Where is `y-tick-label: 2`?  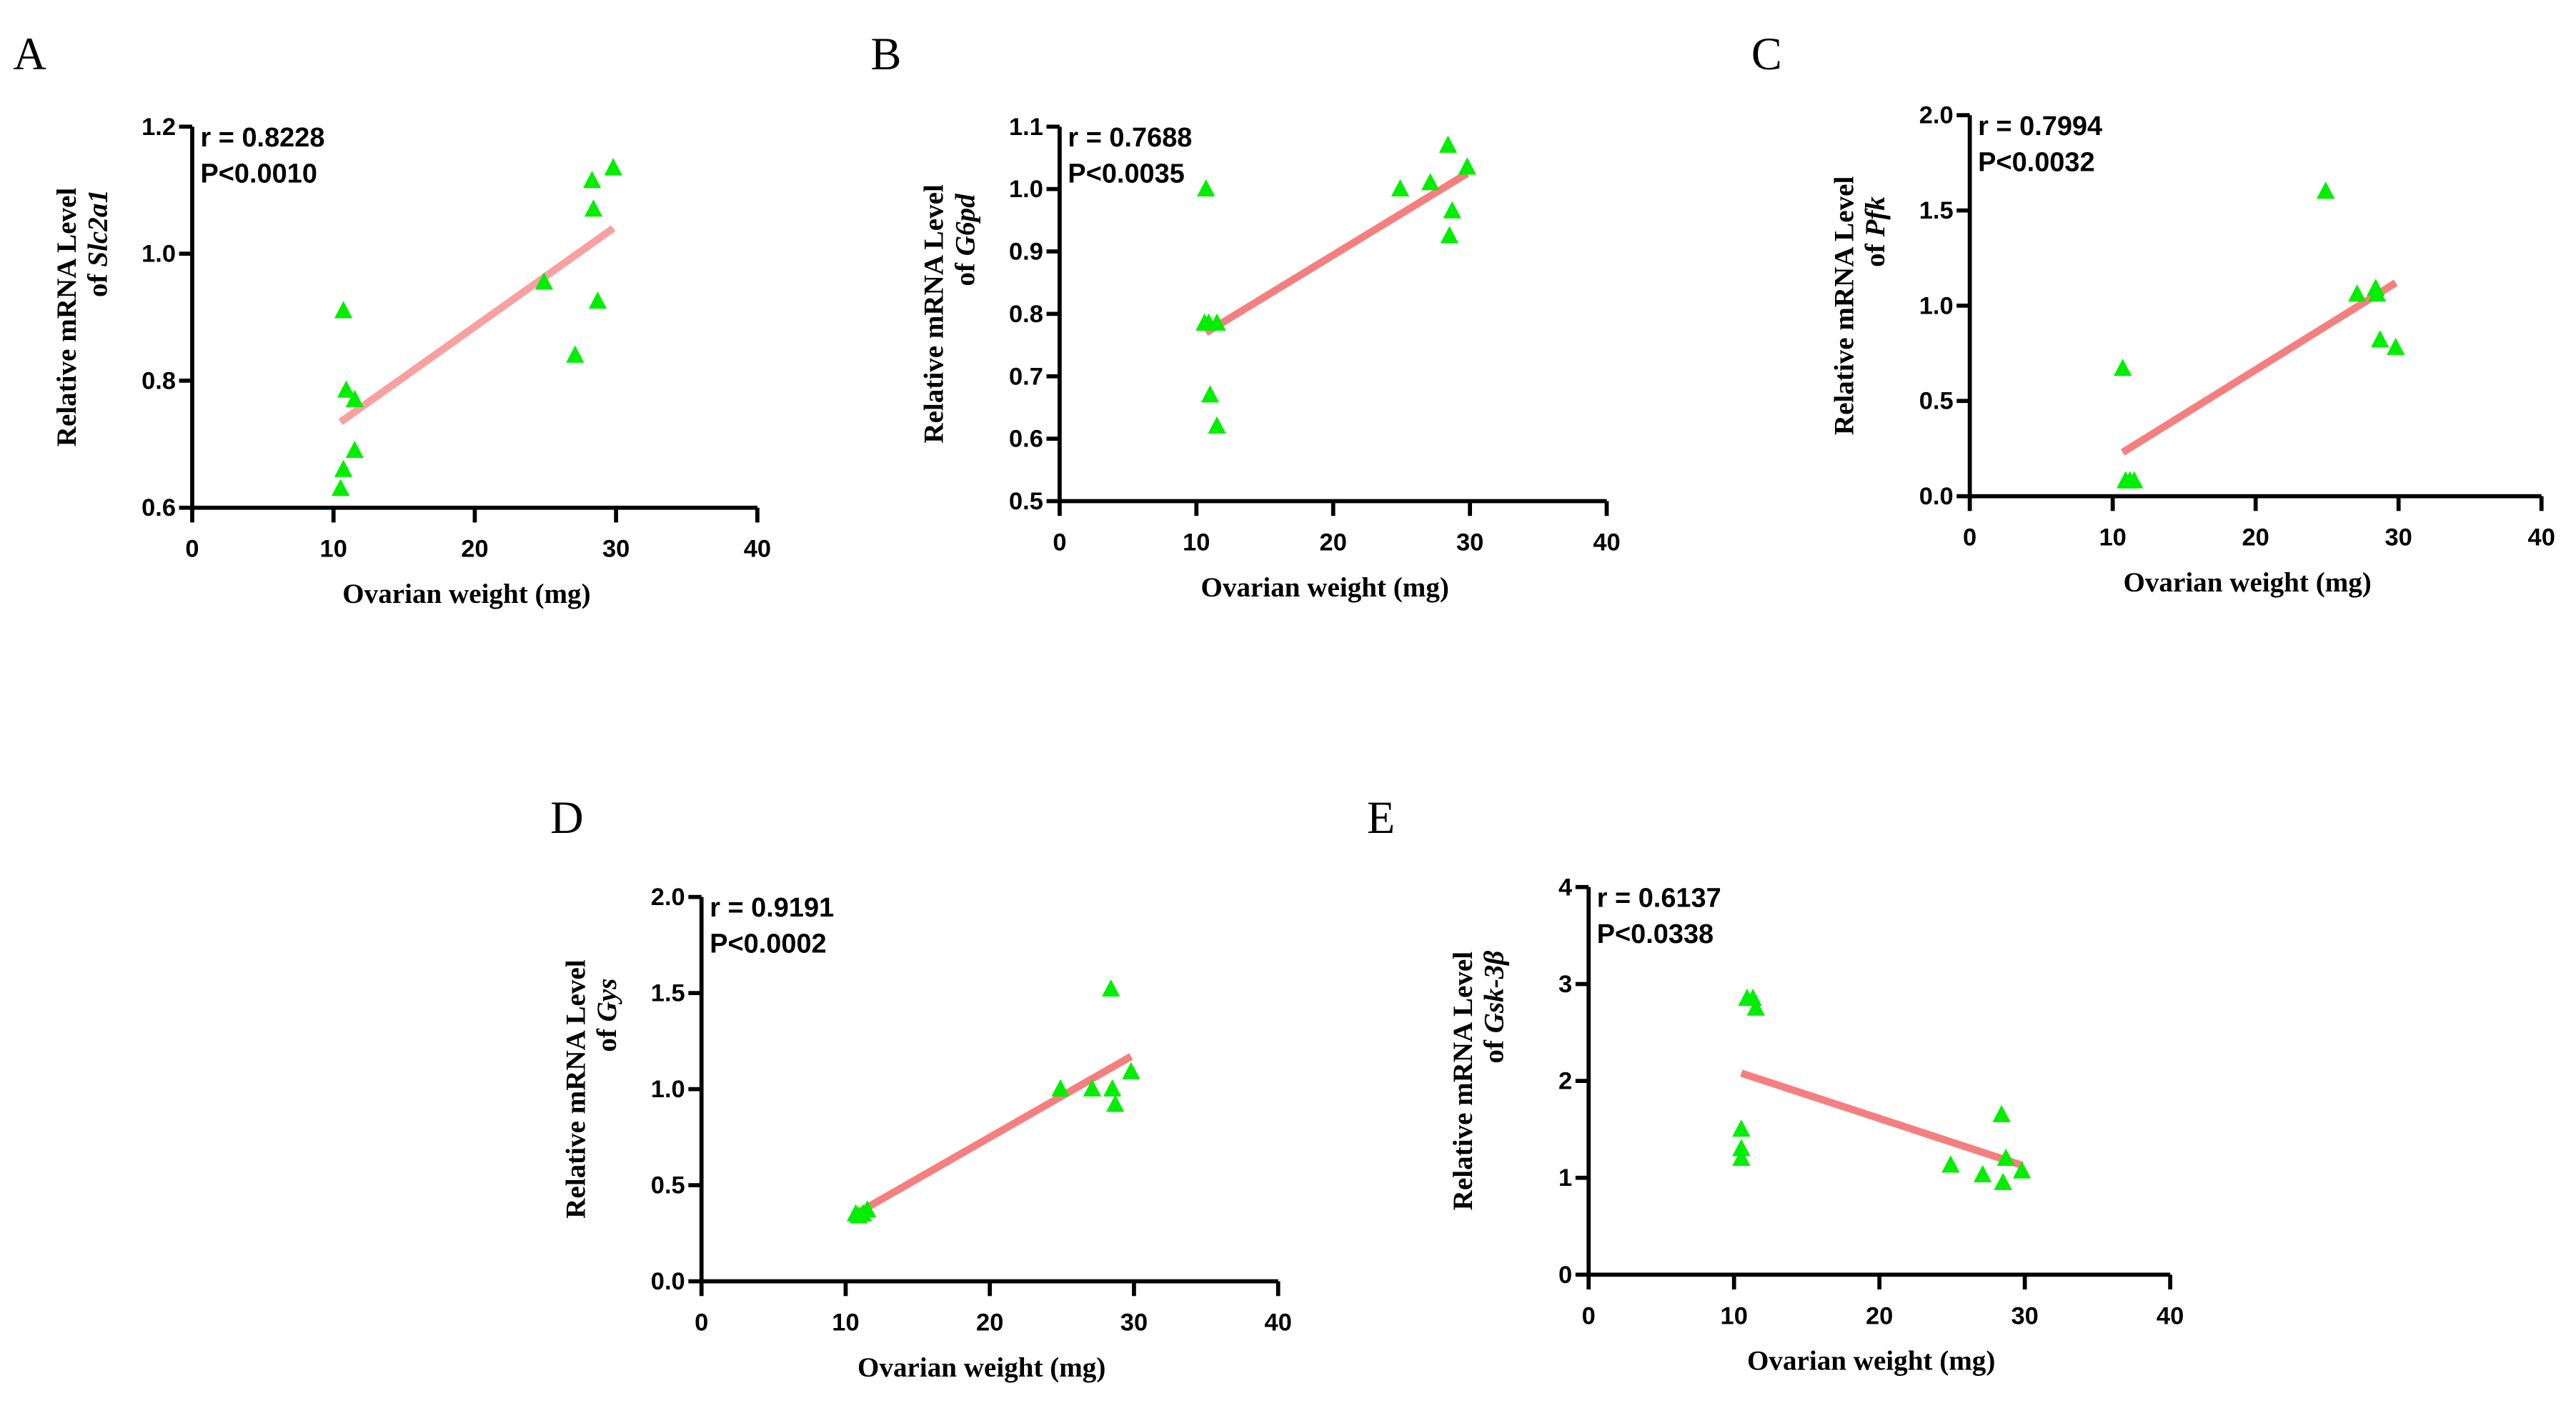 y-tick-label: 2 is located at coordinates (1565, 1082).